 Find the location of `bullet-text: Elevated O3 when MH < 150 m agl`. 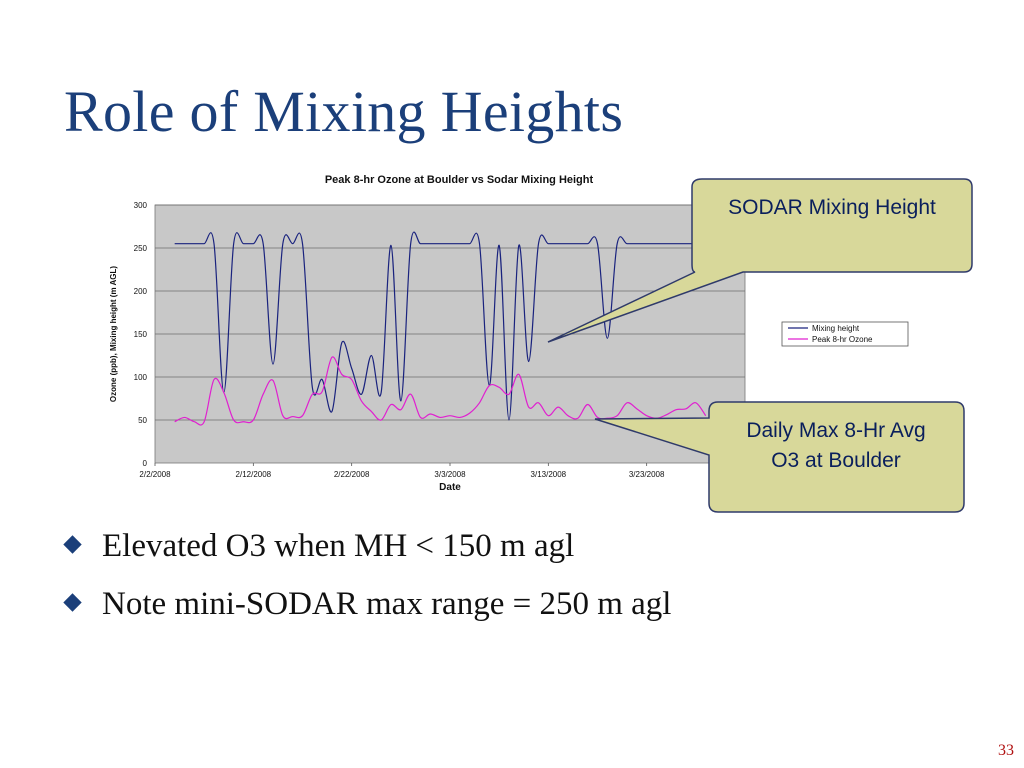

bullet-text: Elevated O3 when MH < 150 m agl is located at coordinates (338, 546).